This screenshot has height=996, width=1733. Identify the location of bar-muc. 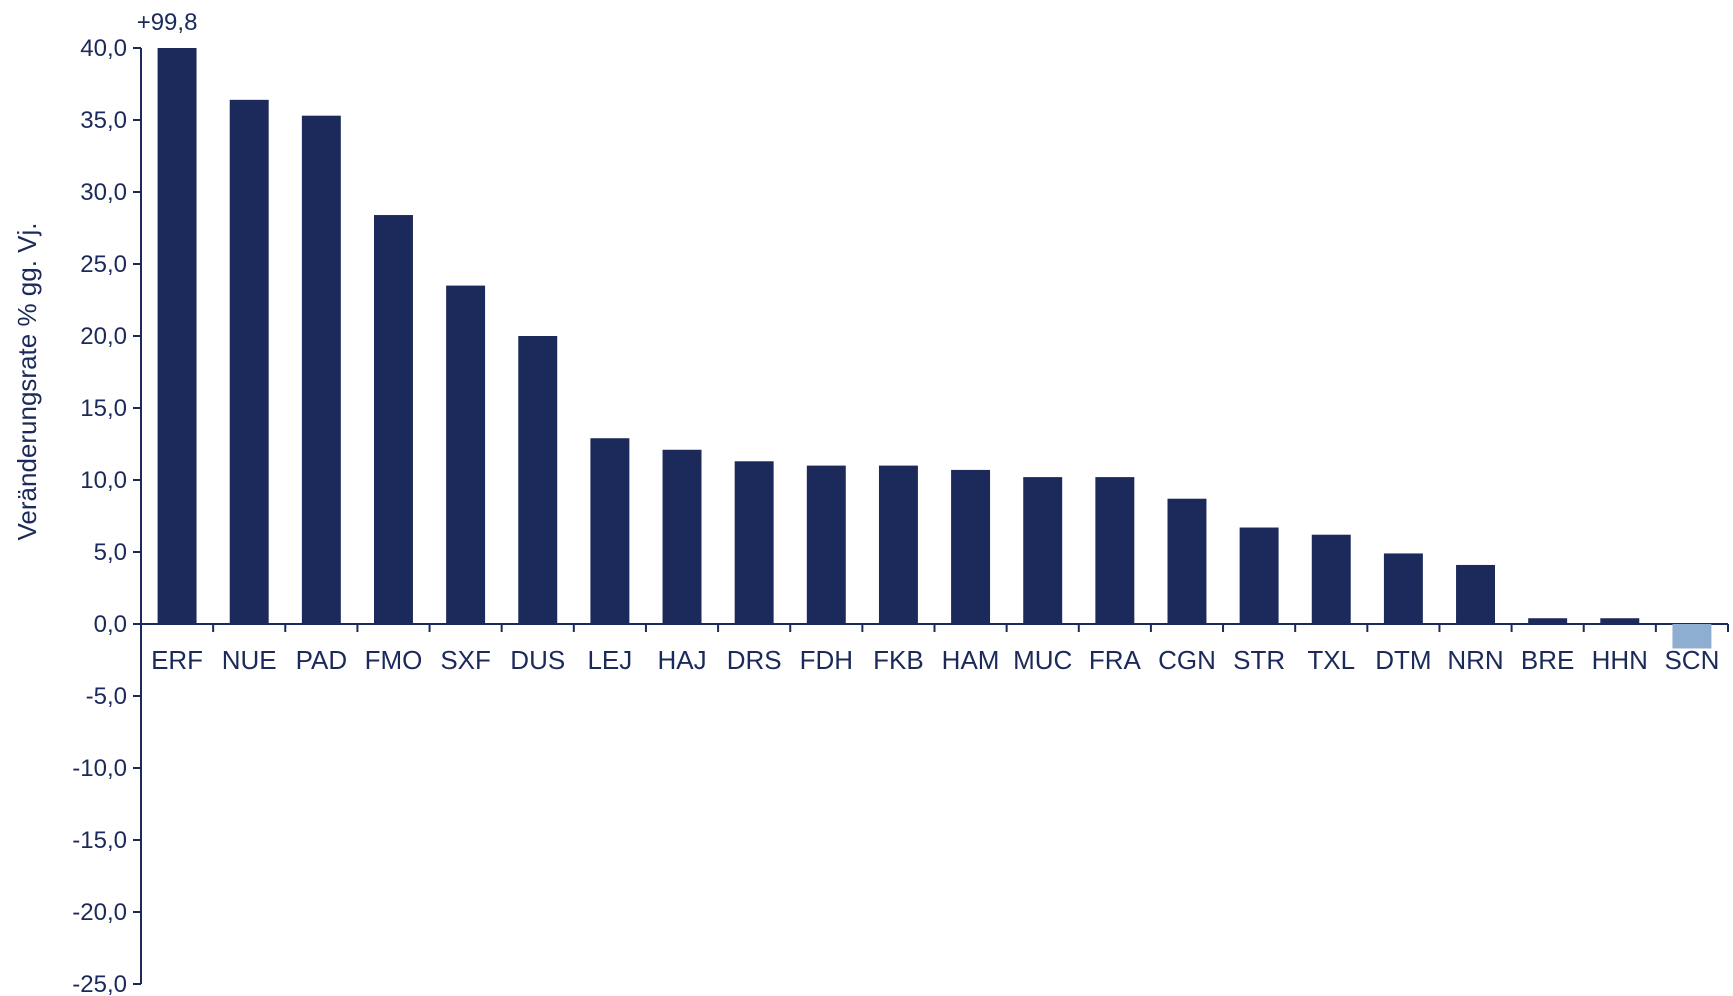
(1043, 550).